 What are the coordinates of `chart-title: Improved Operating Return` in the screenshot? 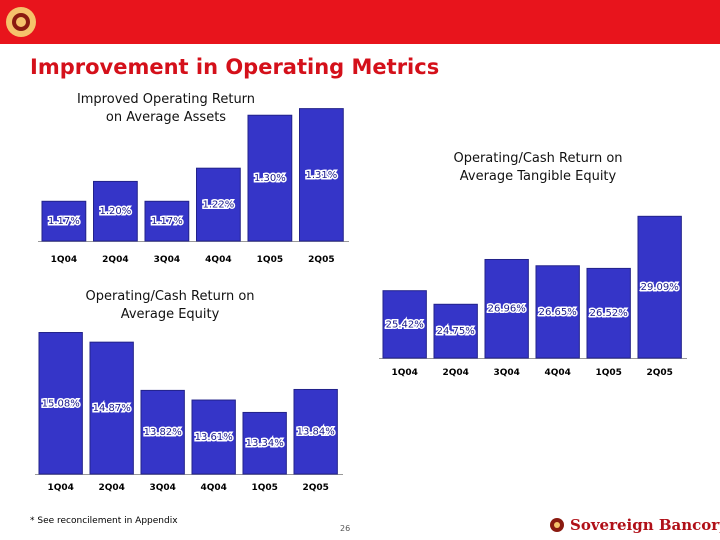 It's located at (166, 99).